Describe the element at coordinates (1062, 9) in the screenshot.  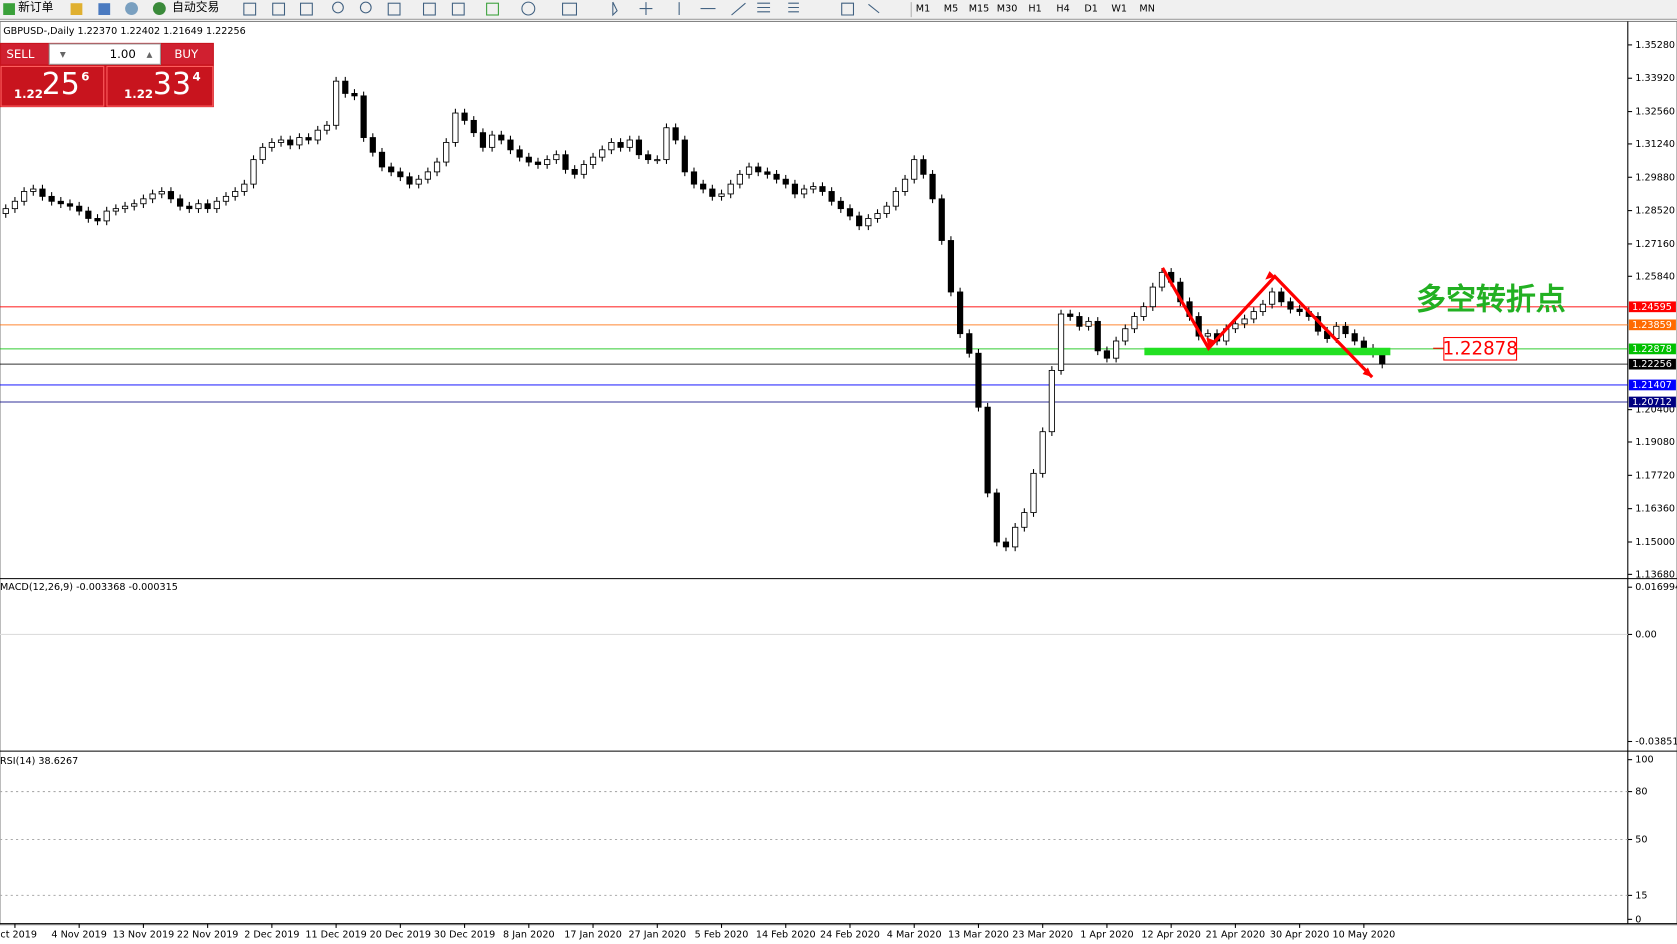
I see `timeframe-button: H4` at that location.